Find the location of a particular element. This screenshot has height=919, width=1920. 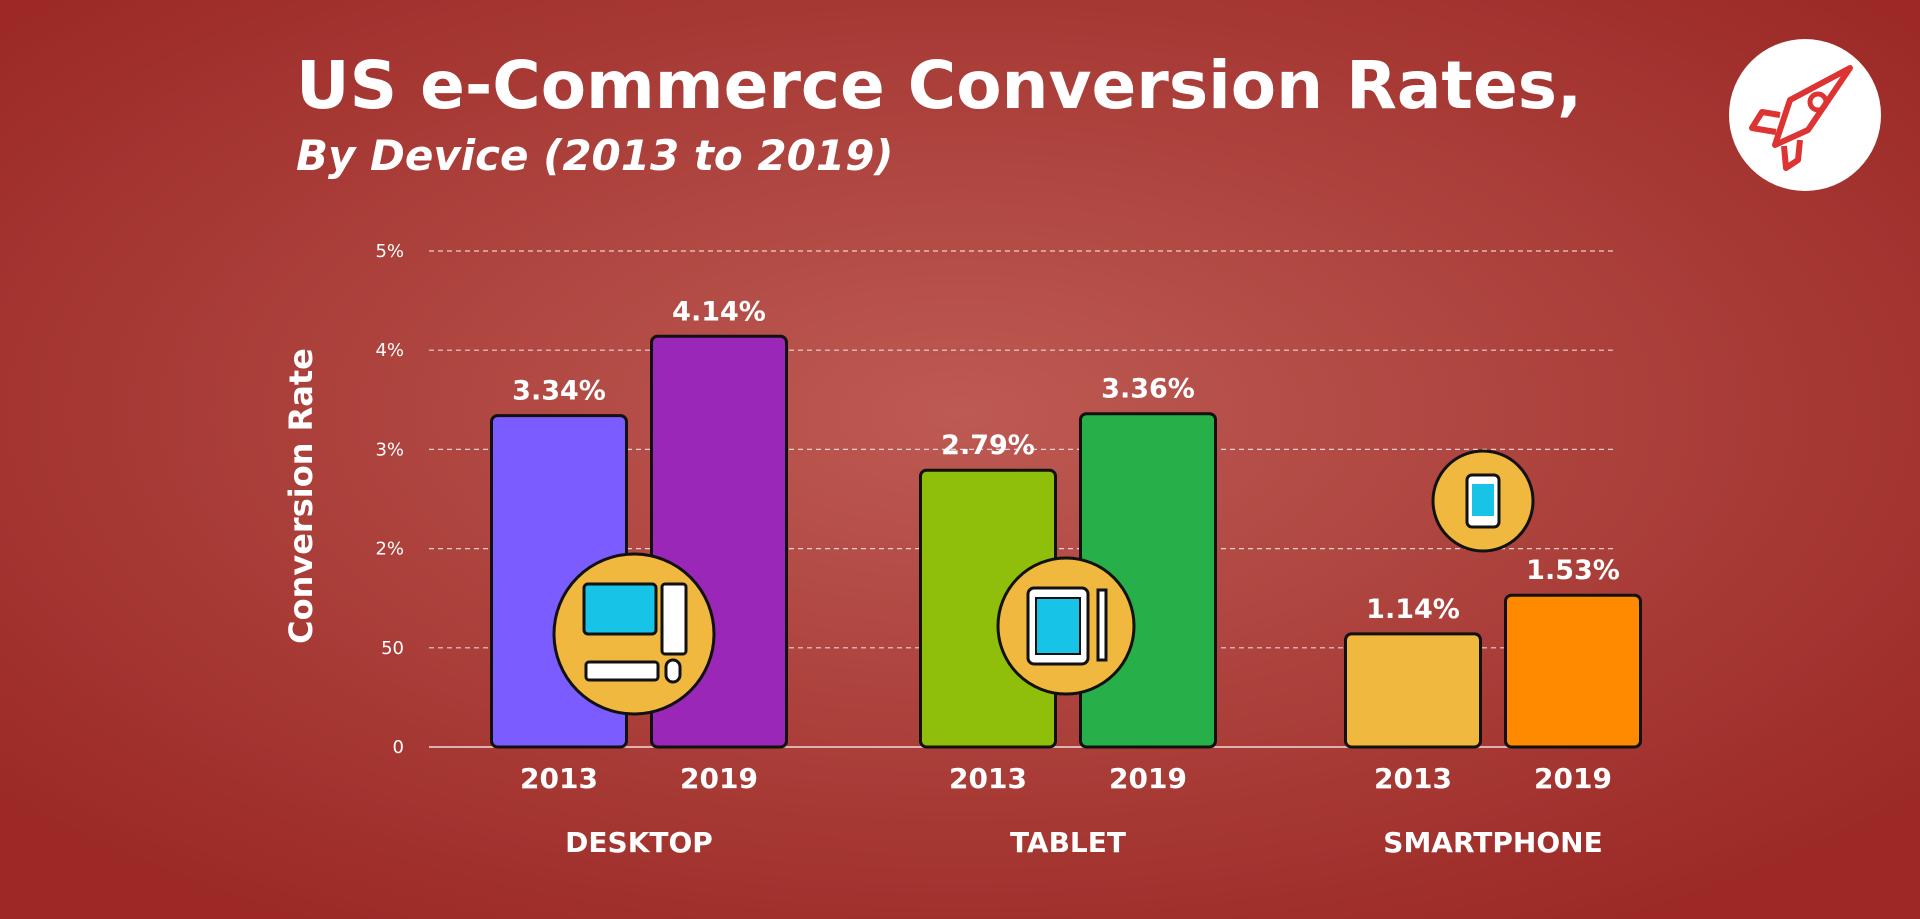

value-label: 1.53% is located at coordinates (1573, 570).